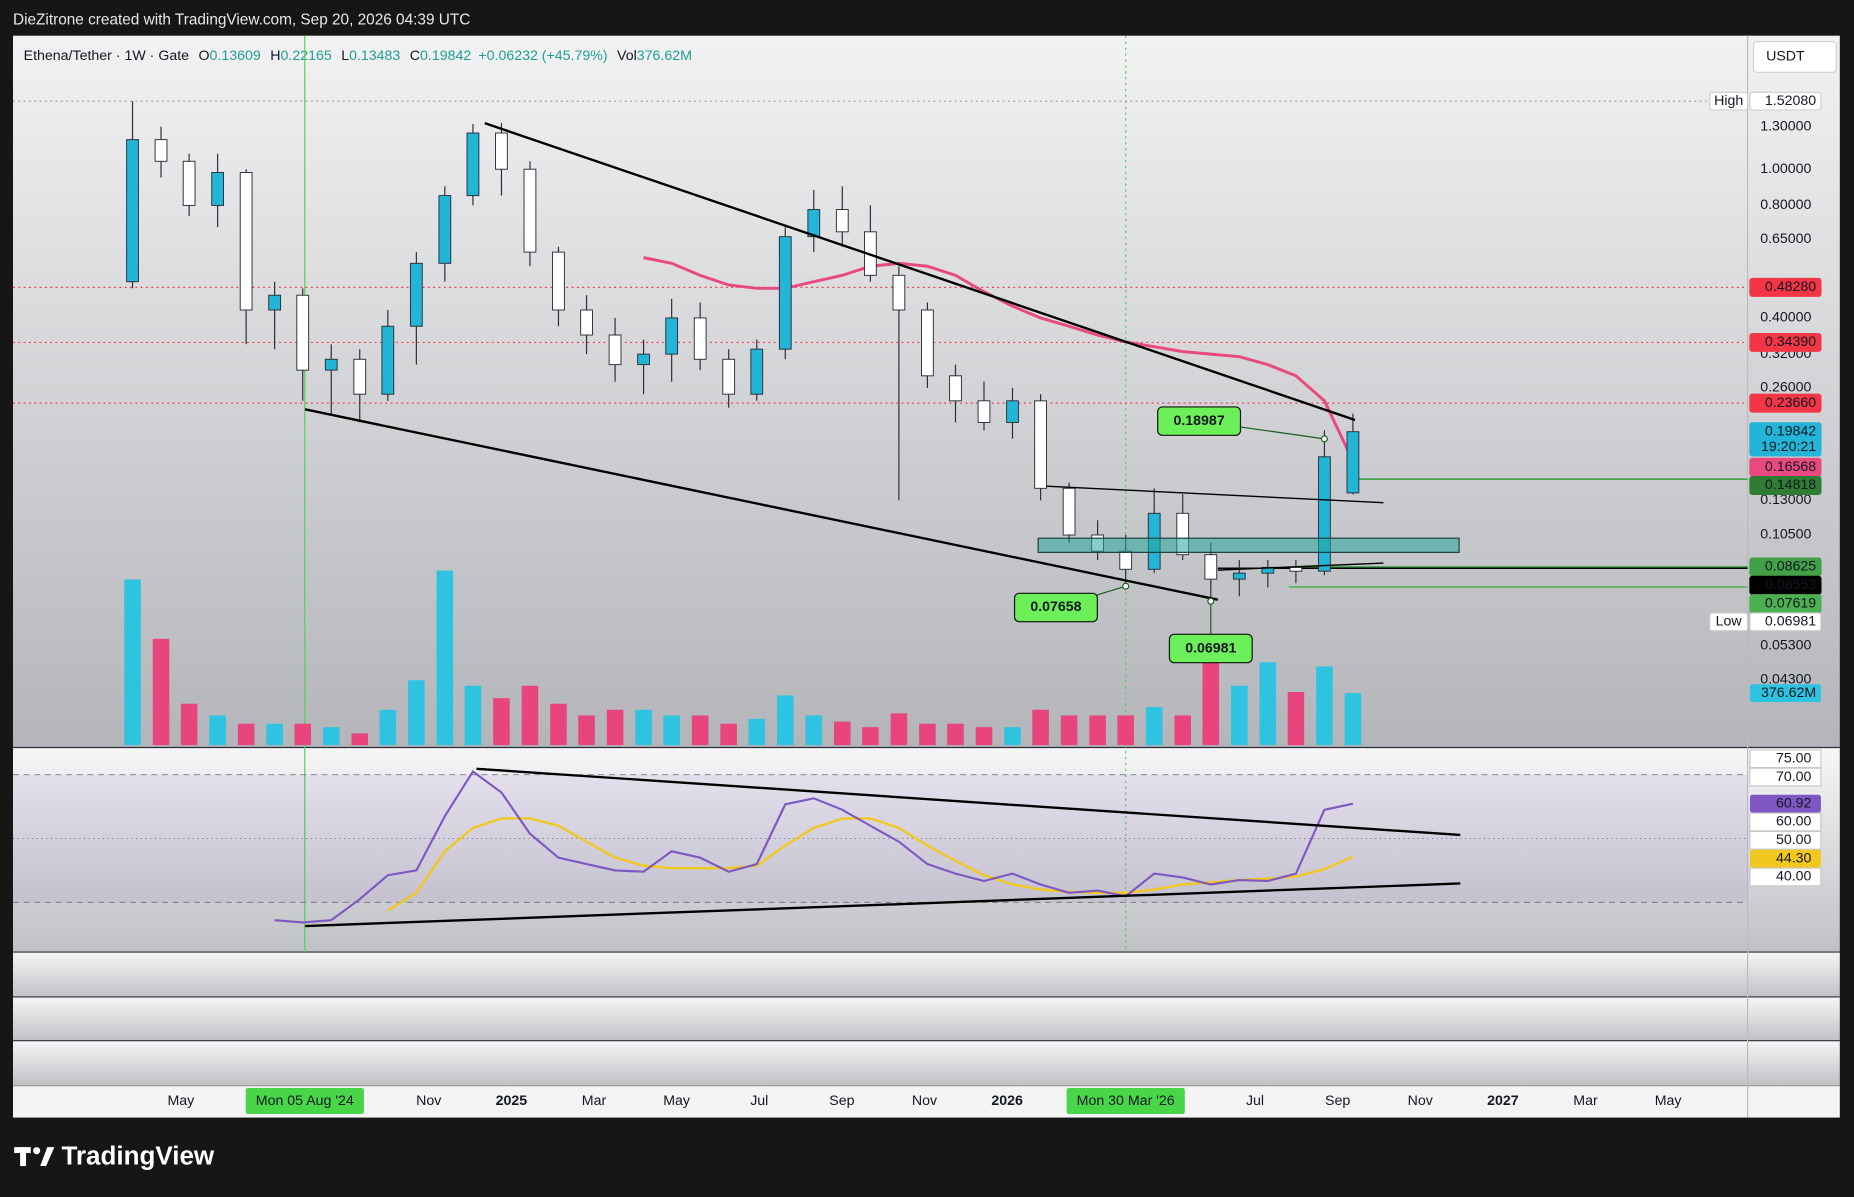 Image resolution: width=1854 pixels, height=1197 pixels. Describe the element at coordinates (814, 846) in the screenshot. I see `rsi-line` at that location.